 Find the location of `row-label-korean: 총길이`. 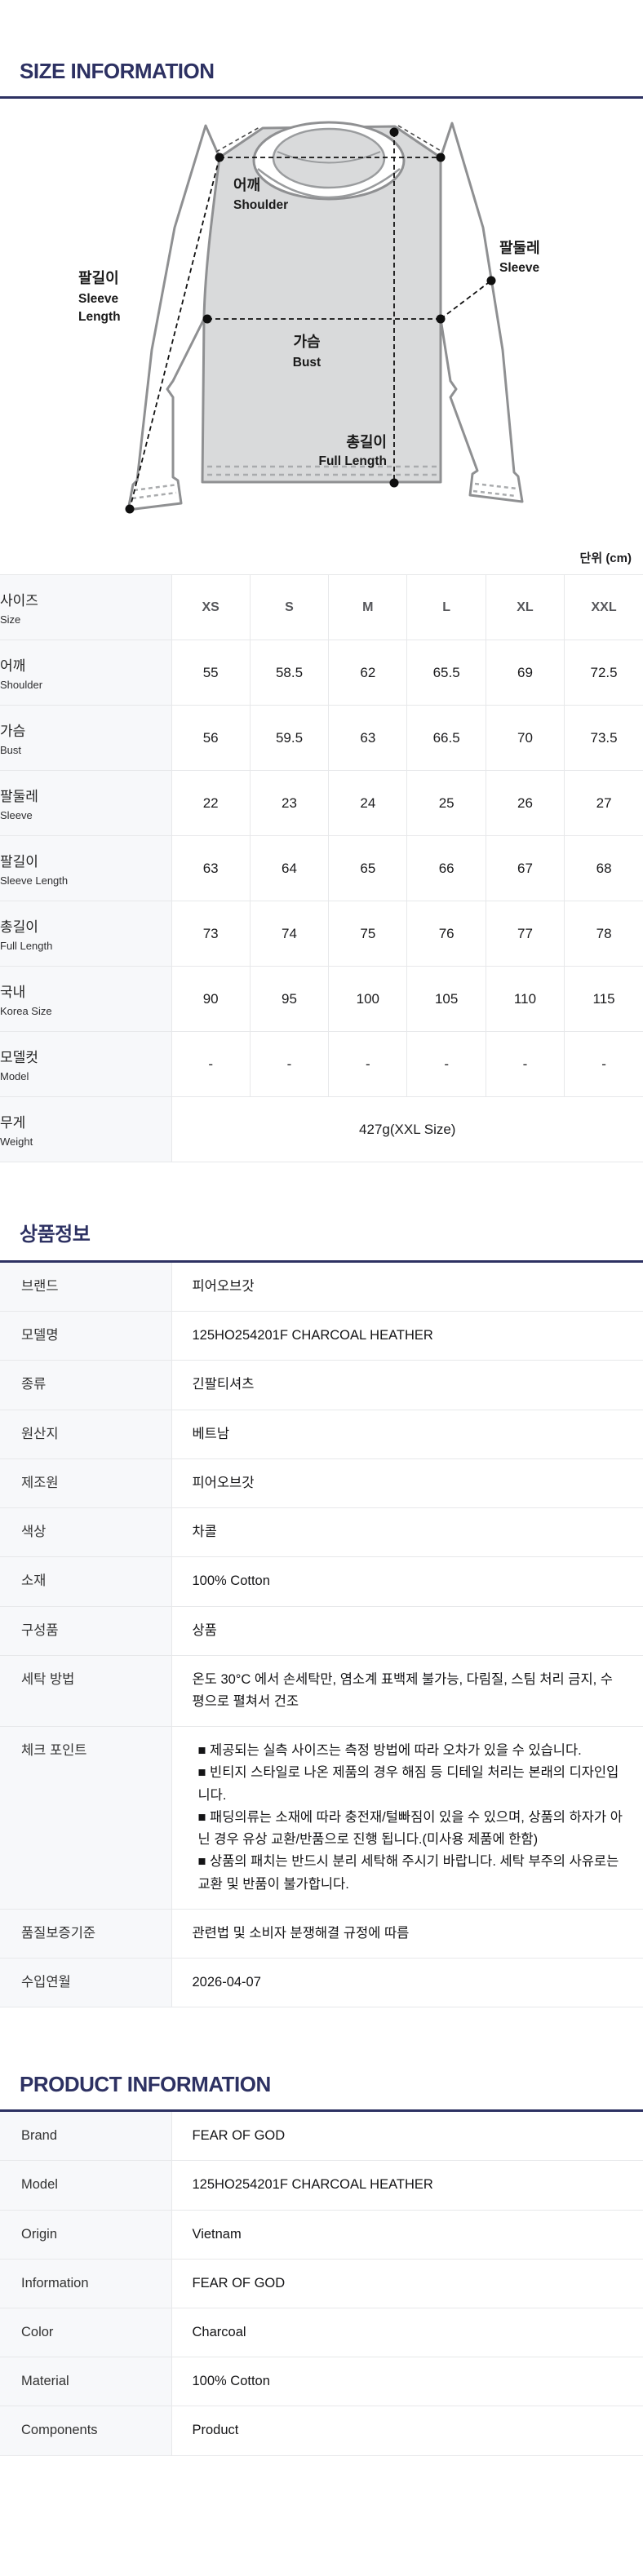

row-label-korean: 총길이 is located at coordinates (19, 927).